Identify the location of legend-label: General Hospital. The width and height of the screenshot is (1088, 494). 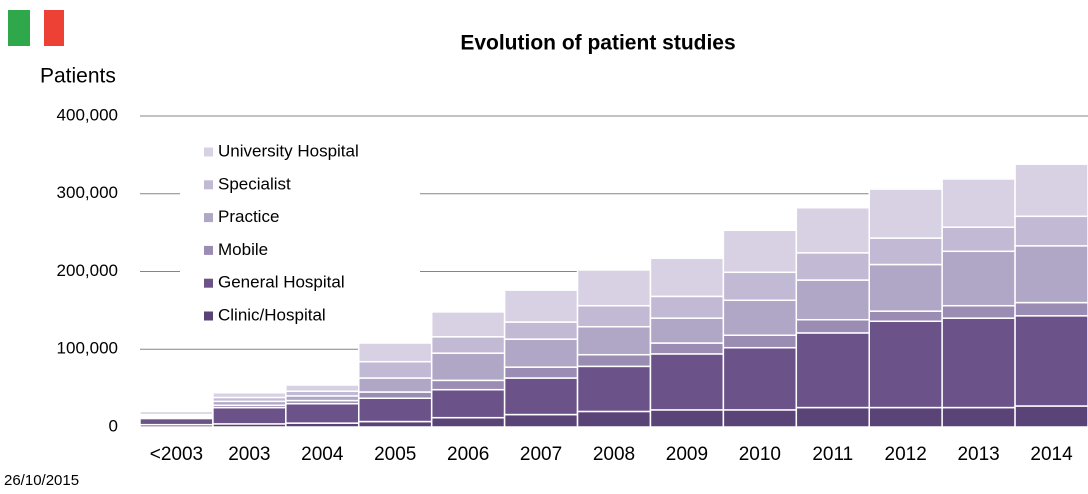
(281, 282).